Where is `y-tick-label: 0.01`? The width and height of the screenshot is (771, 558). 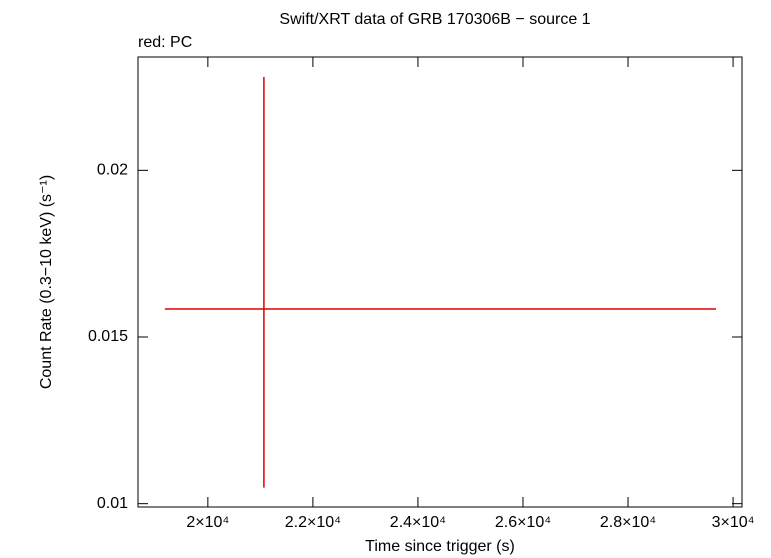 y-tick-label: 0.01 is located at coordinates (112, 503).